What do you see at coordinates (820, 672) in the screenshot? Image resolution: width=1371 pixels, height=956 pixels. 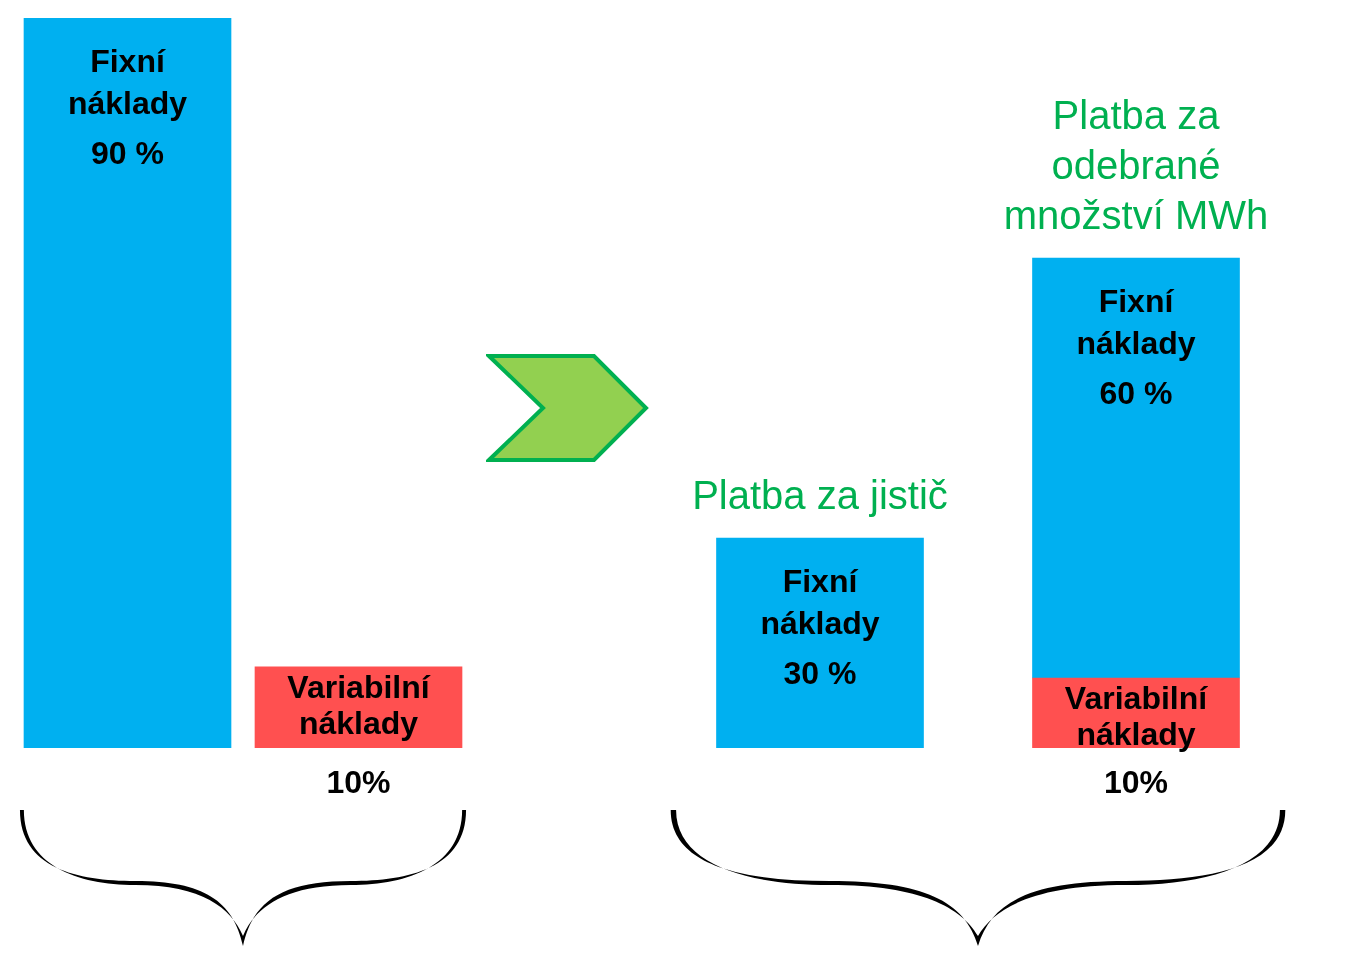 I see `data-label: 30 %` at bounding box center [820, 672].